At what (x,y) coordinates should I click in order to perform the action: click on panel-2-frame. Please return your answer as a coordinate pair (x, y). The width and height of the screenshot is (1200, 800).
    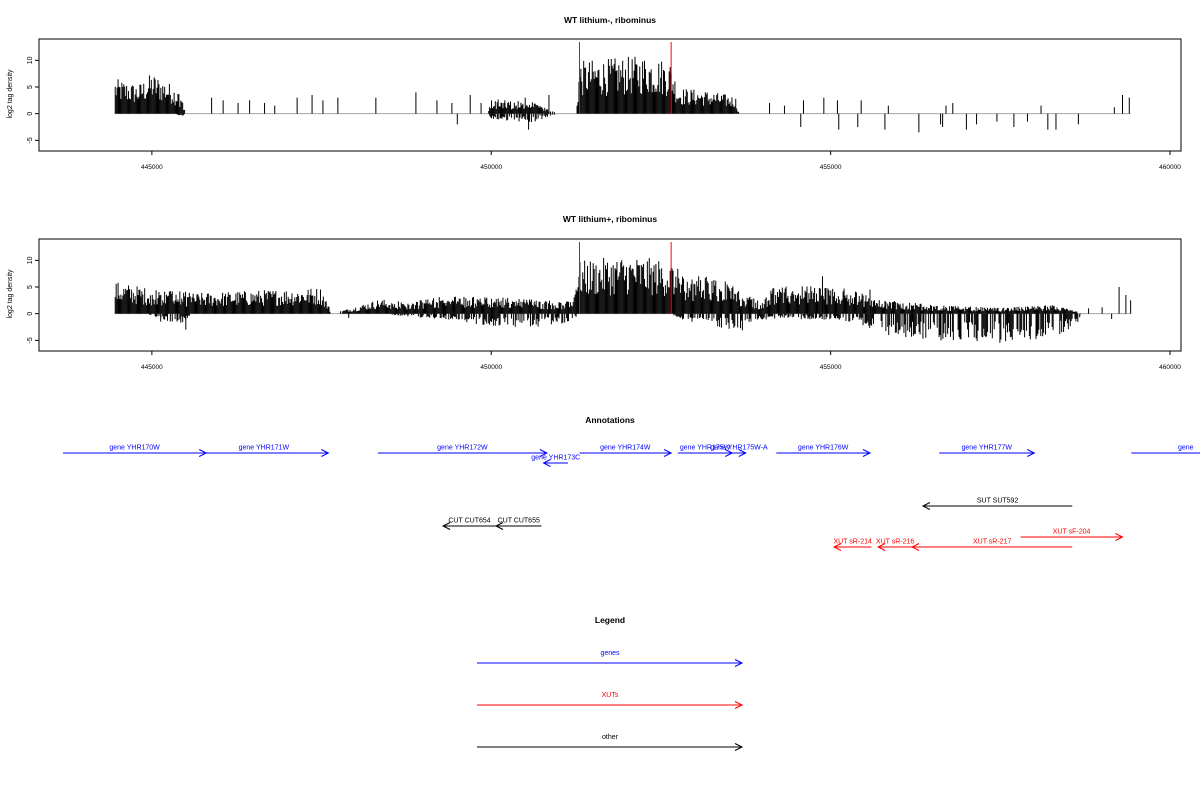
    Looking at the image, I should click on (610, 295).